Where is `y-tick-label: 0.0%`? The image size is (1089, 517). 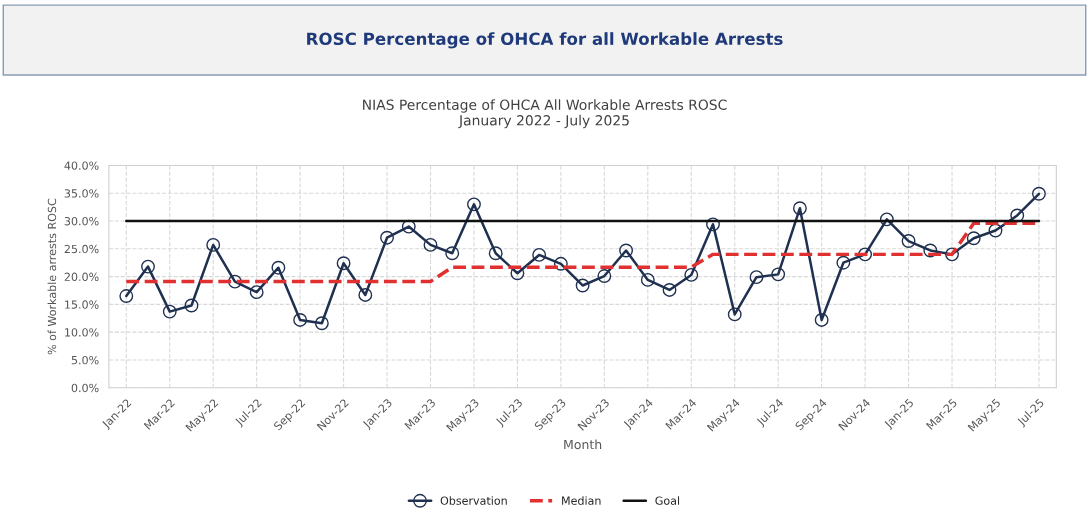 y-tick-label: 0.0% is located at coordinates (85, 388).